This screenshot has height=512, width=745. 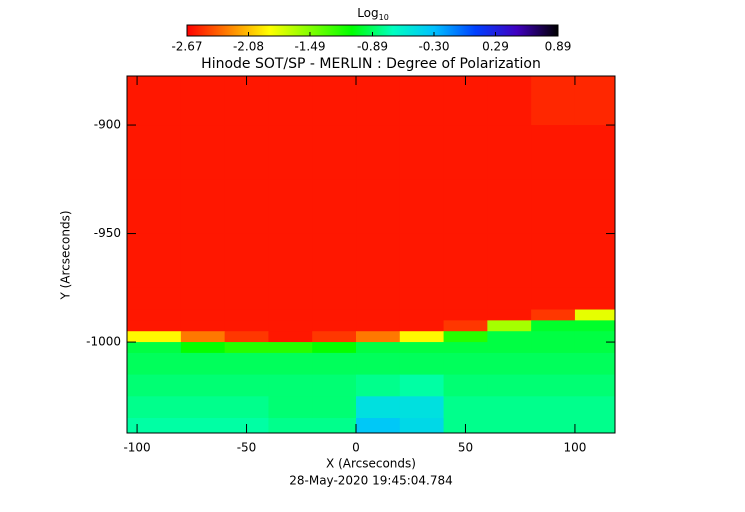 I want to click on x-tick-label: -50, so click(x=247, y=448).